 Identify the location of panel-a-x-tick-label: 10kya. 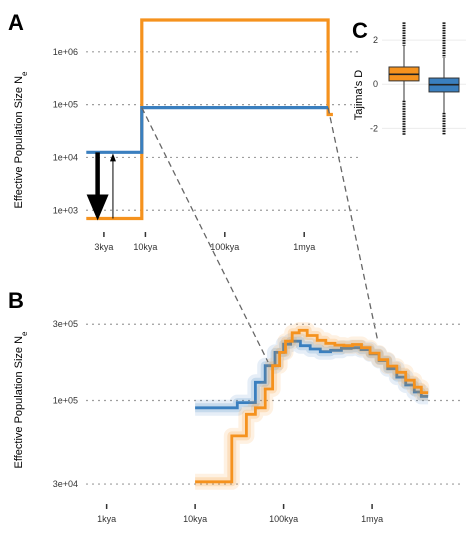
(145, 247).